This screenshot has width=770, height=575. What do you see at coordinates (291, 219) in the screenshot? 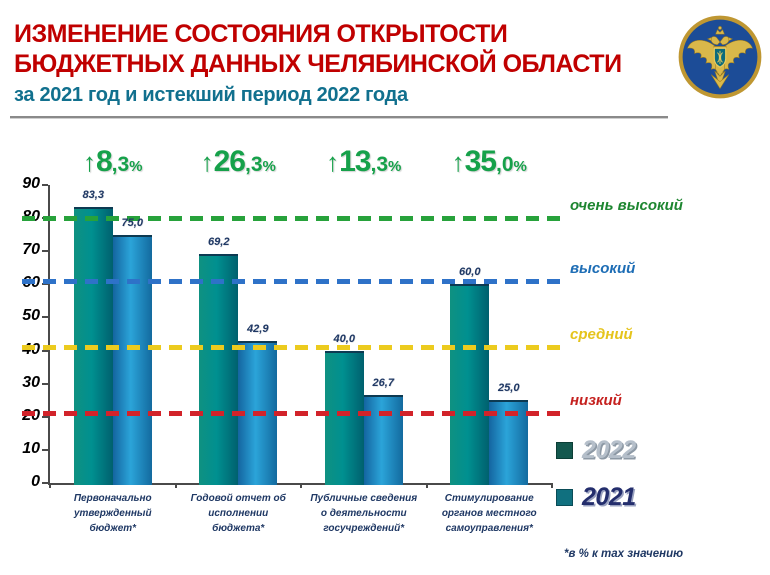
I see `threshold-line-очень-высокий` at bounding box center [291, 219].